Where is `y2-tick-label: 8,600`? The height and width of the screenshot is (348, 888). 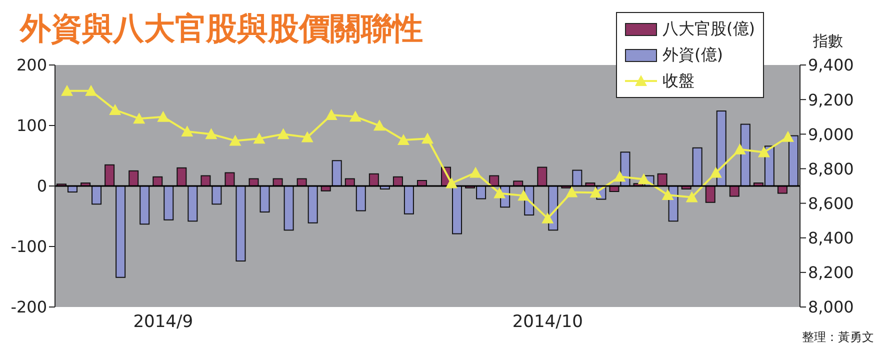 y2-tick-label: 8,600 is located at coordinates (831, 203).